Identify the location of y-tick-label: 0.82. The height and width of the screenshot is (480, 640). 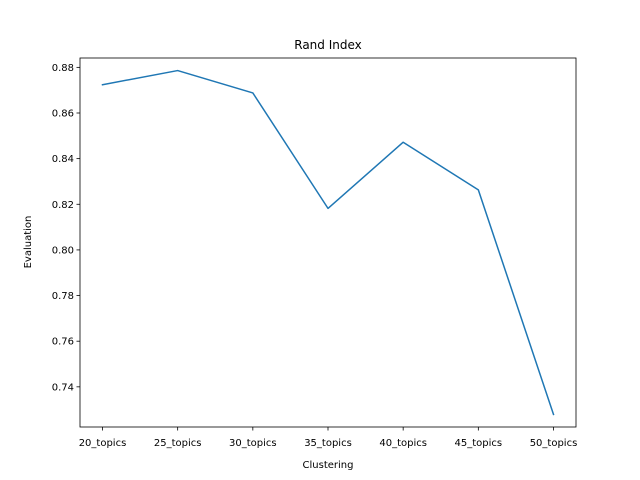
(63, 205).